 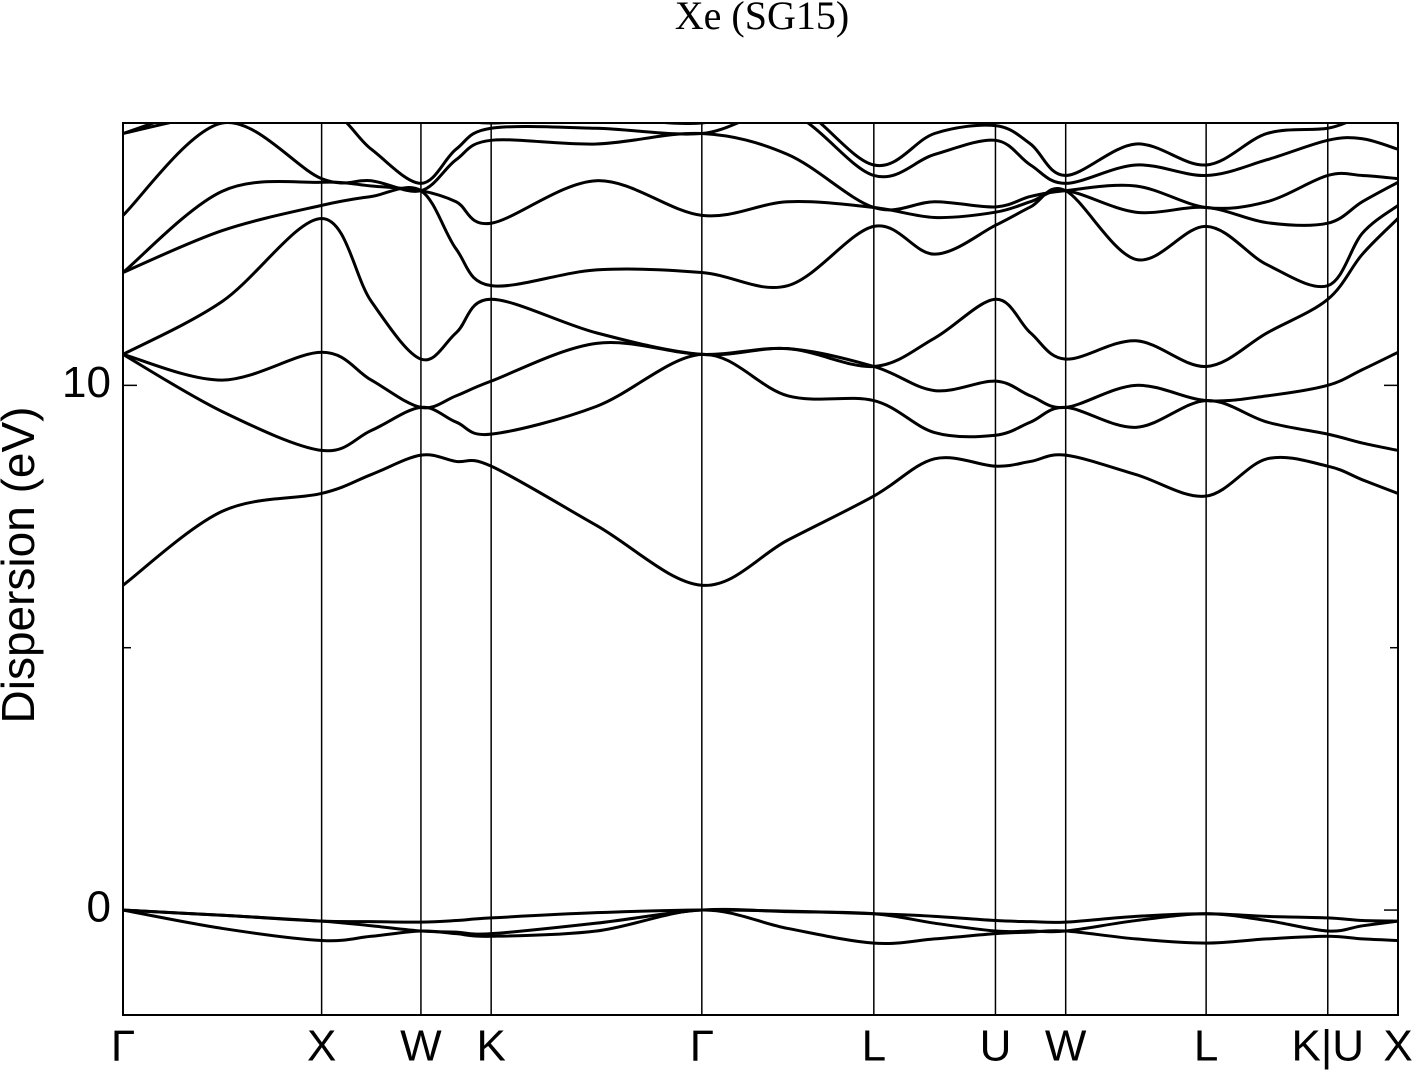 I want to click on x-tick-label: K, so click(x=490, y=1046).